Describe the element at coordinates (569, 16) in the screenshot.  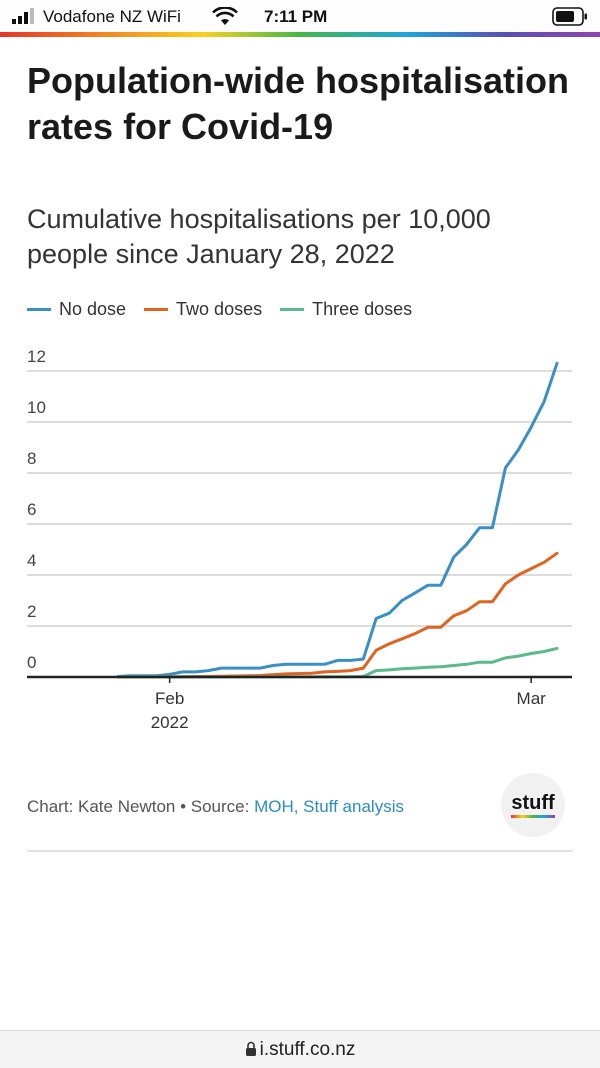
I see `battery-icon` at that location.